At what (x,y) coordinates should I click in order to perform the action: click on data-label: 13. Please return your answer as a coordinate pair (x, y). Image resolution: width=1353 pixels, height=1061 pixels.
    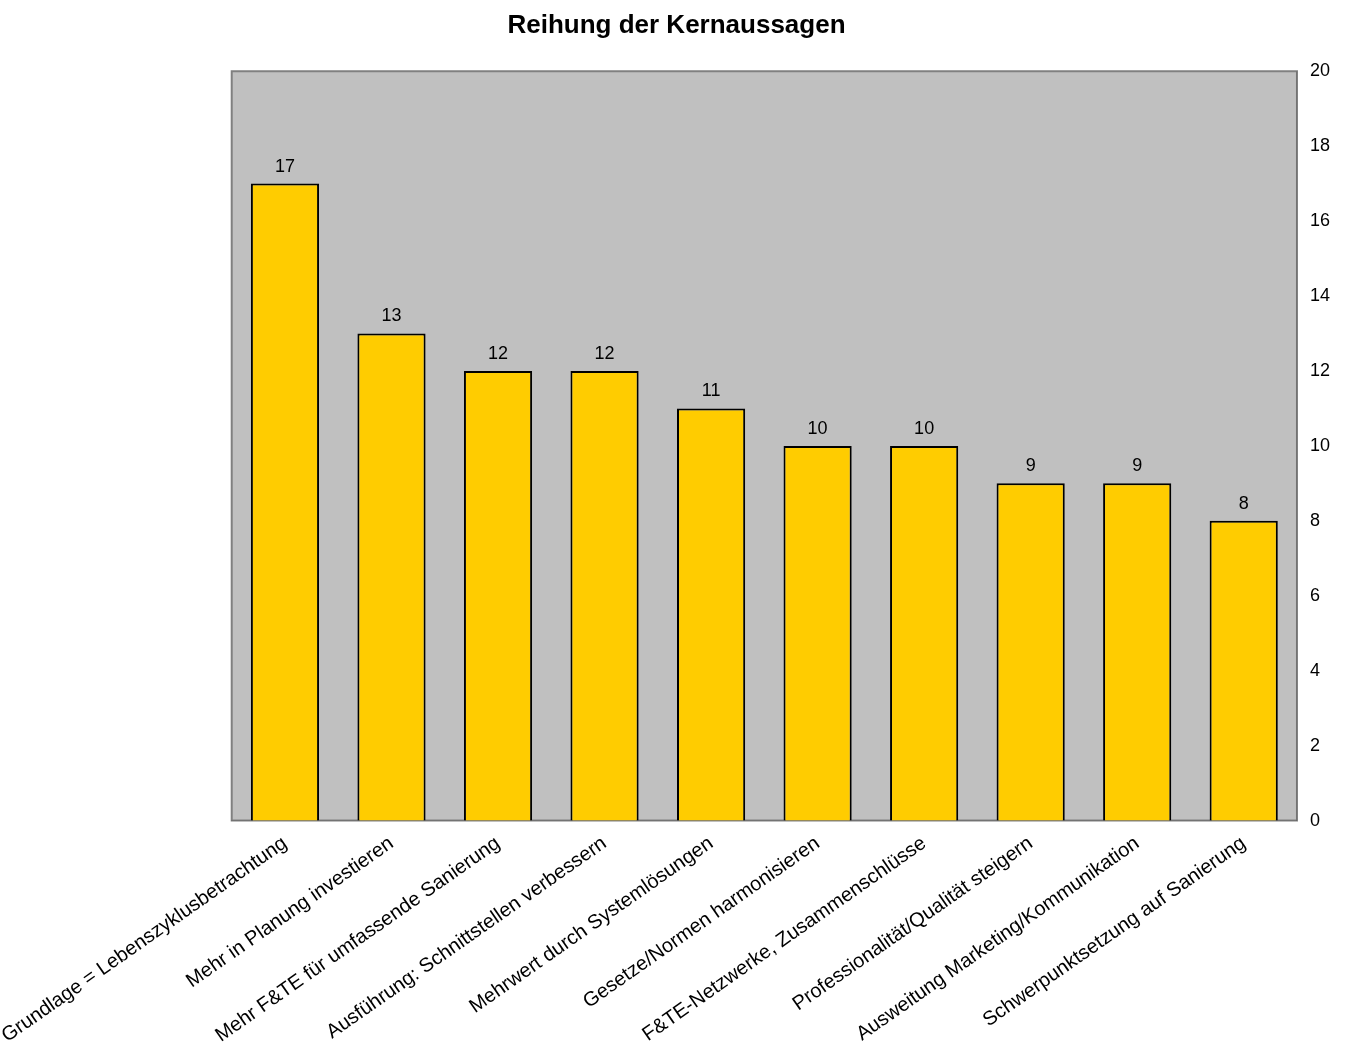
    Looking at the image, I should click on (391, 315).